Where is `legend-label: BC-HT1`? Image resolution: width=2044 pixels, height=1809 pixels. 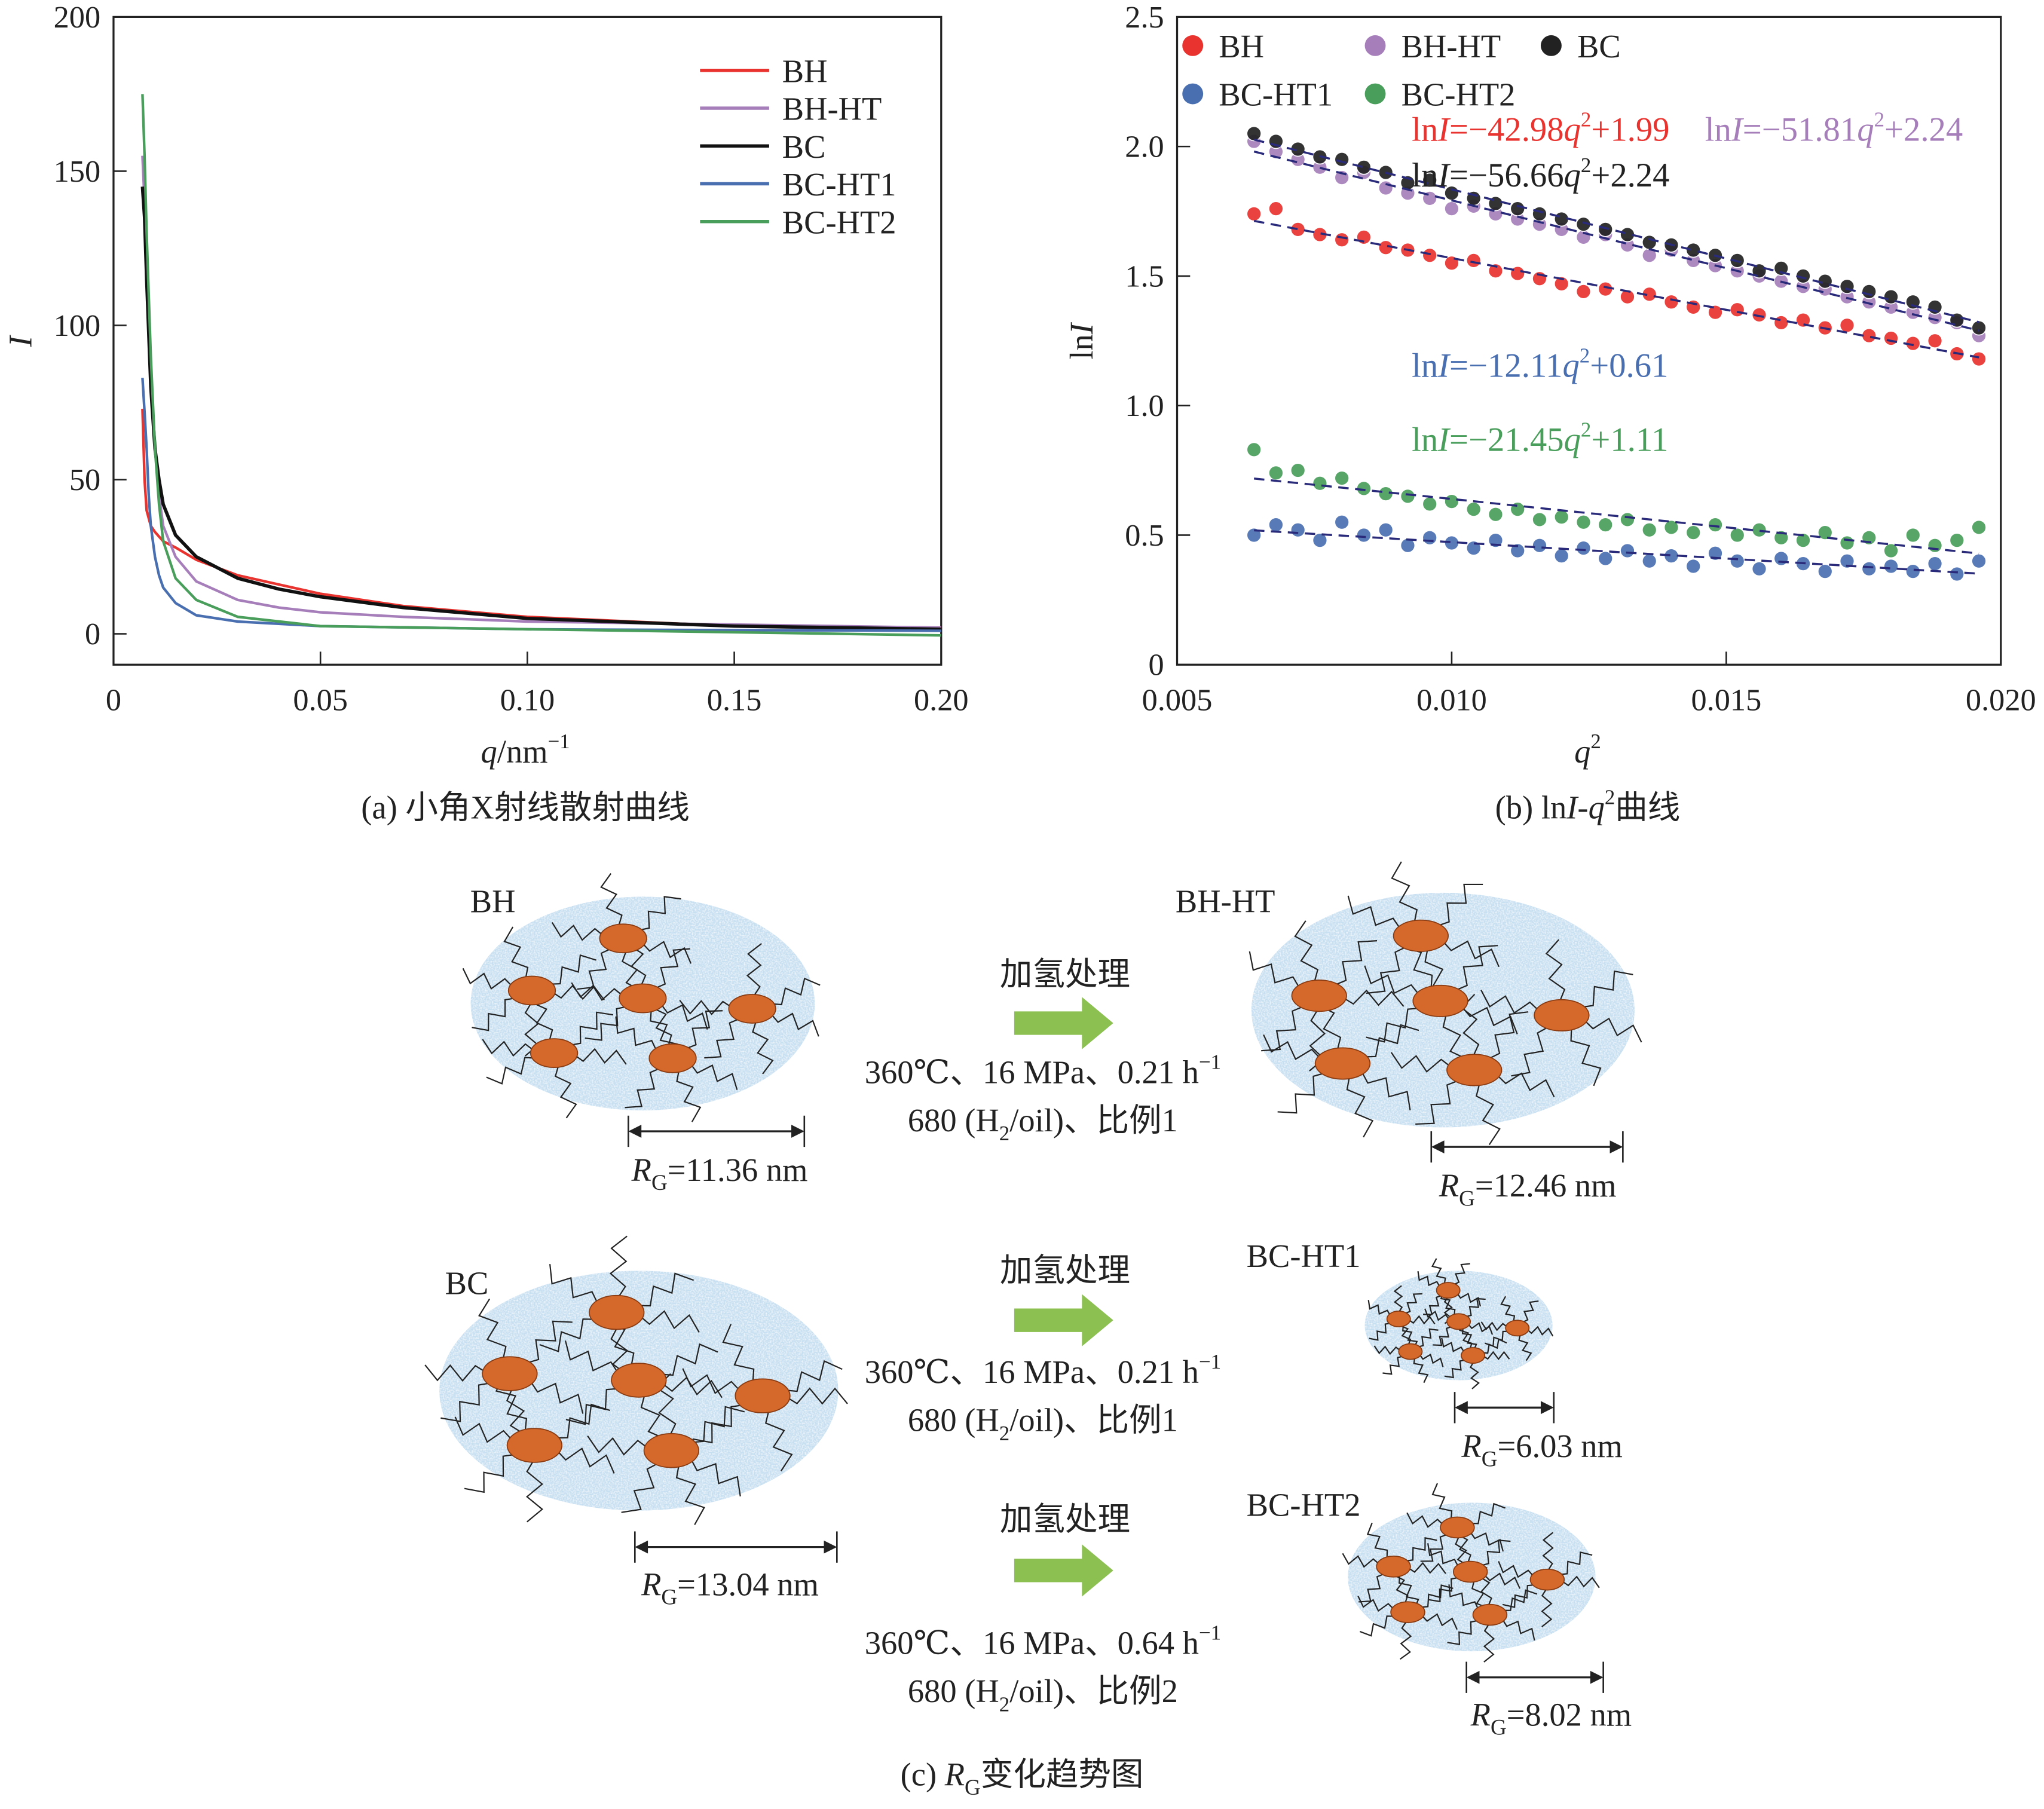 legend-label: BC-HT1 is located at coordinates (1276, 95).